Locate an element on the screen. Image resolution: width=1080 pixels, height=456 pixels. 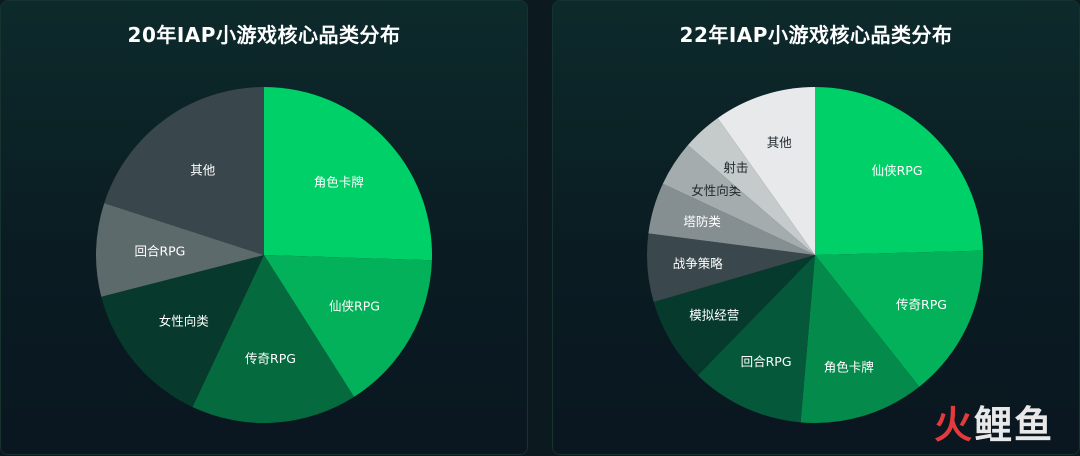
slice-label-1-2: 角色卡牌 is located at coordinates (849, 367).